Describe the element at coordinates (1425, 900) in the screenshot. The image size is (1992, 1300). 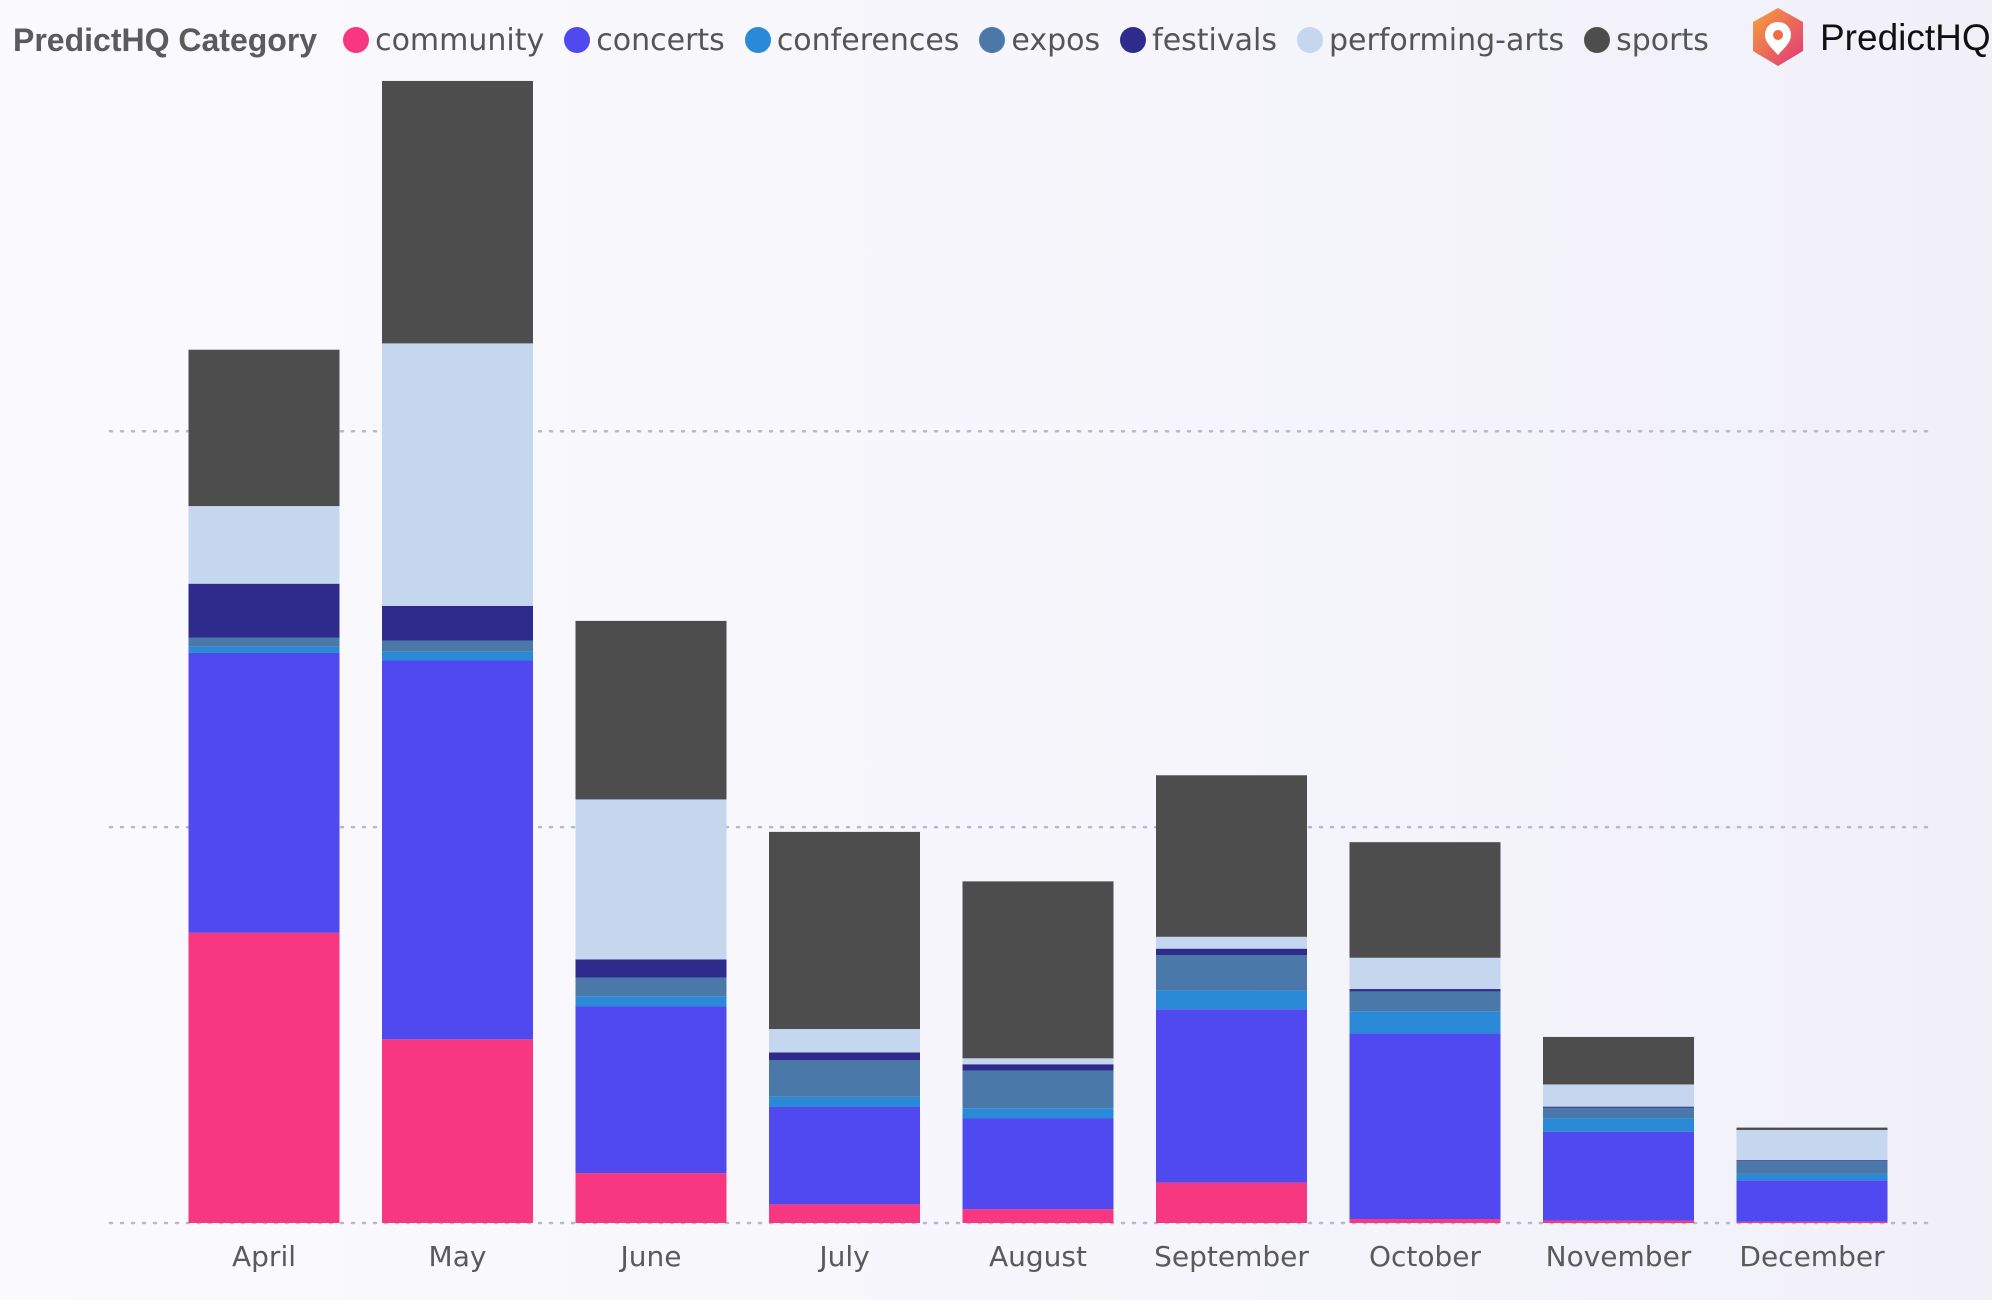
I see `bar-october-sports` at that location.